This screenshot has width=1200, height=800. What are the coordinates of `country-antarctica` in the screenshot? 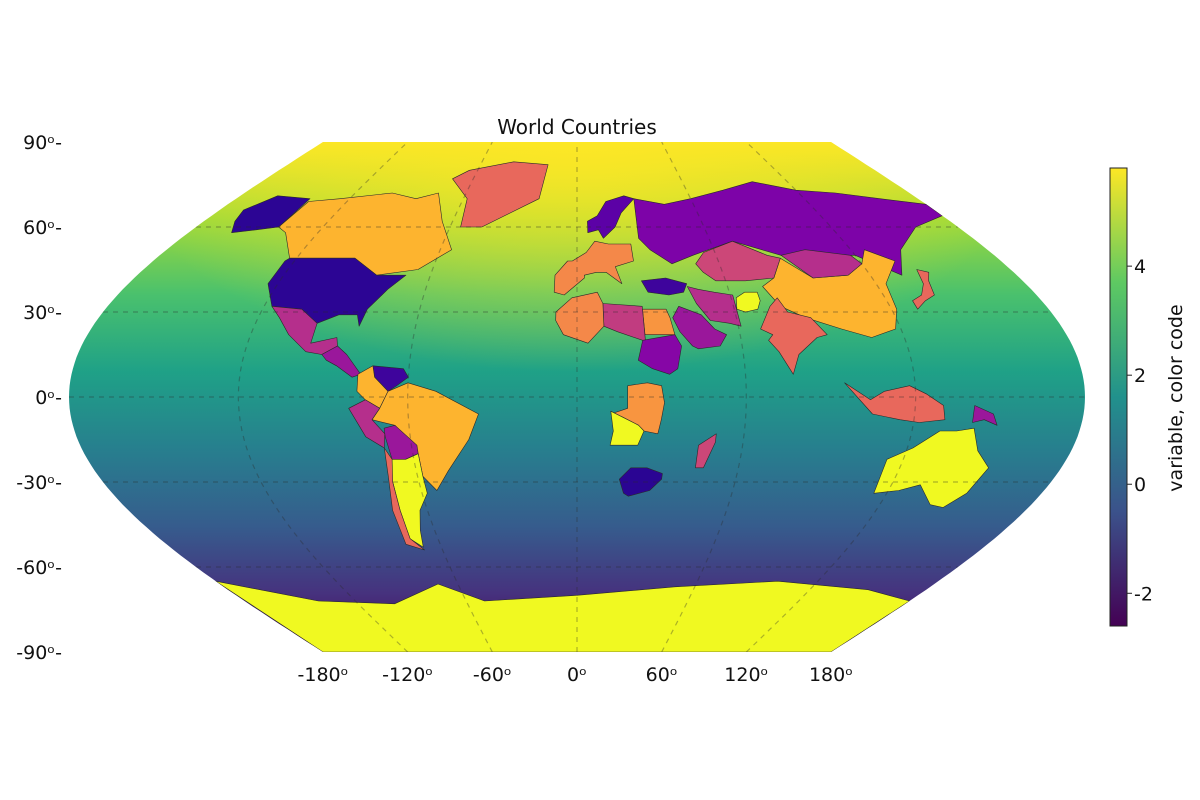 It's located at (562, 616).